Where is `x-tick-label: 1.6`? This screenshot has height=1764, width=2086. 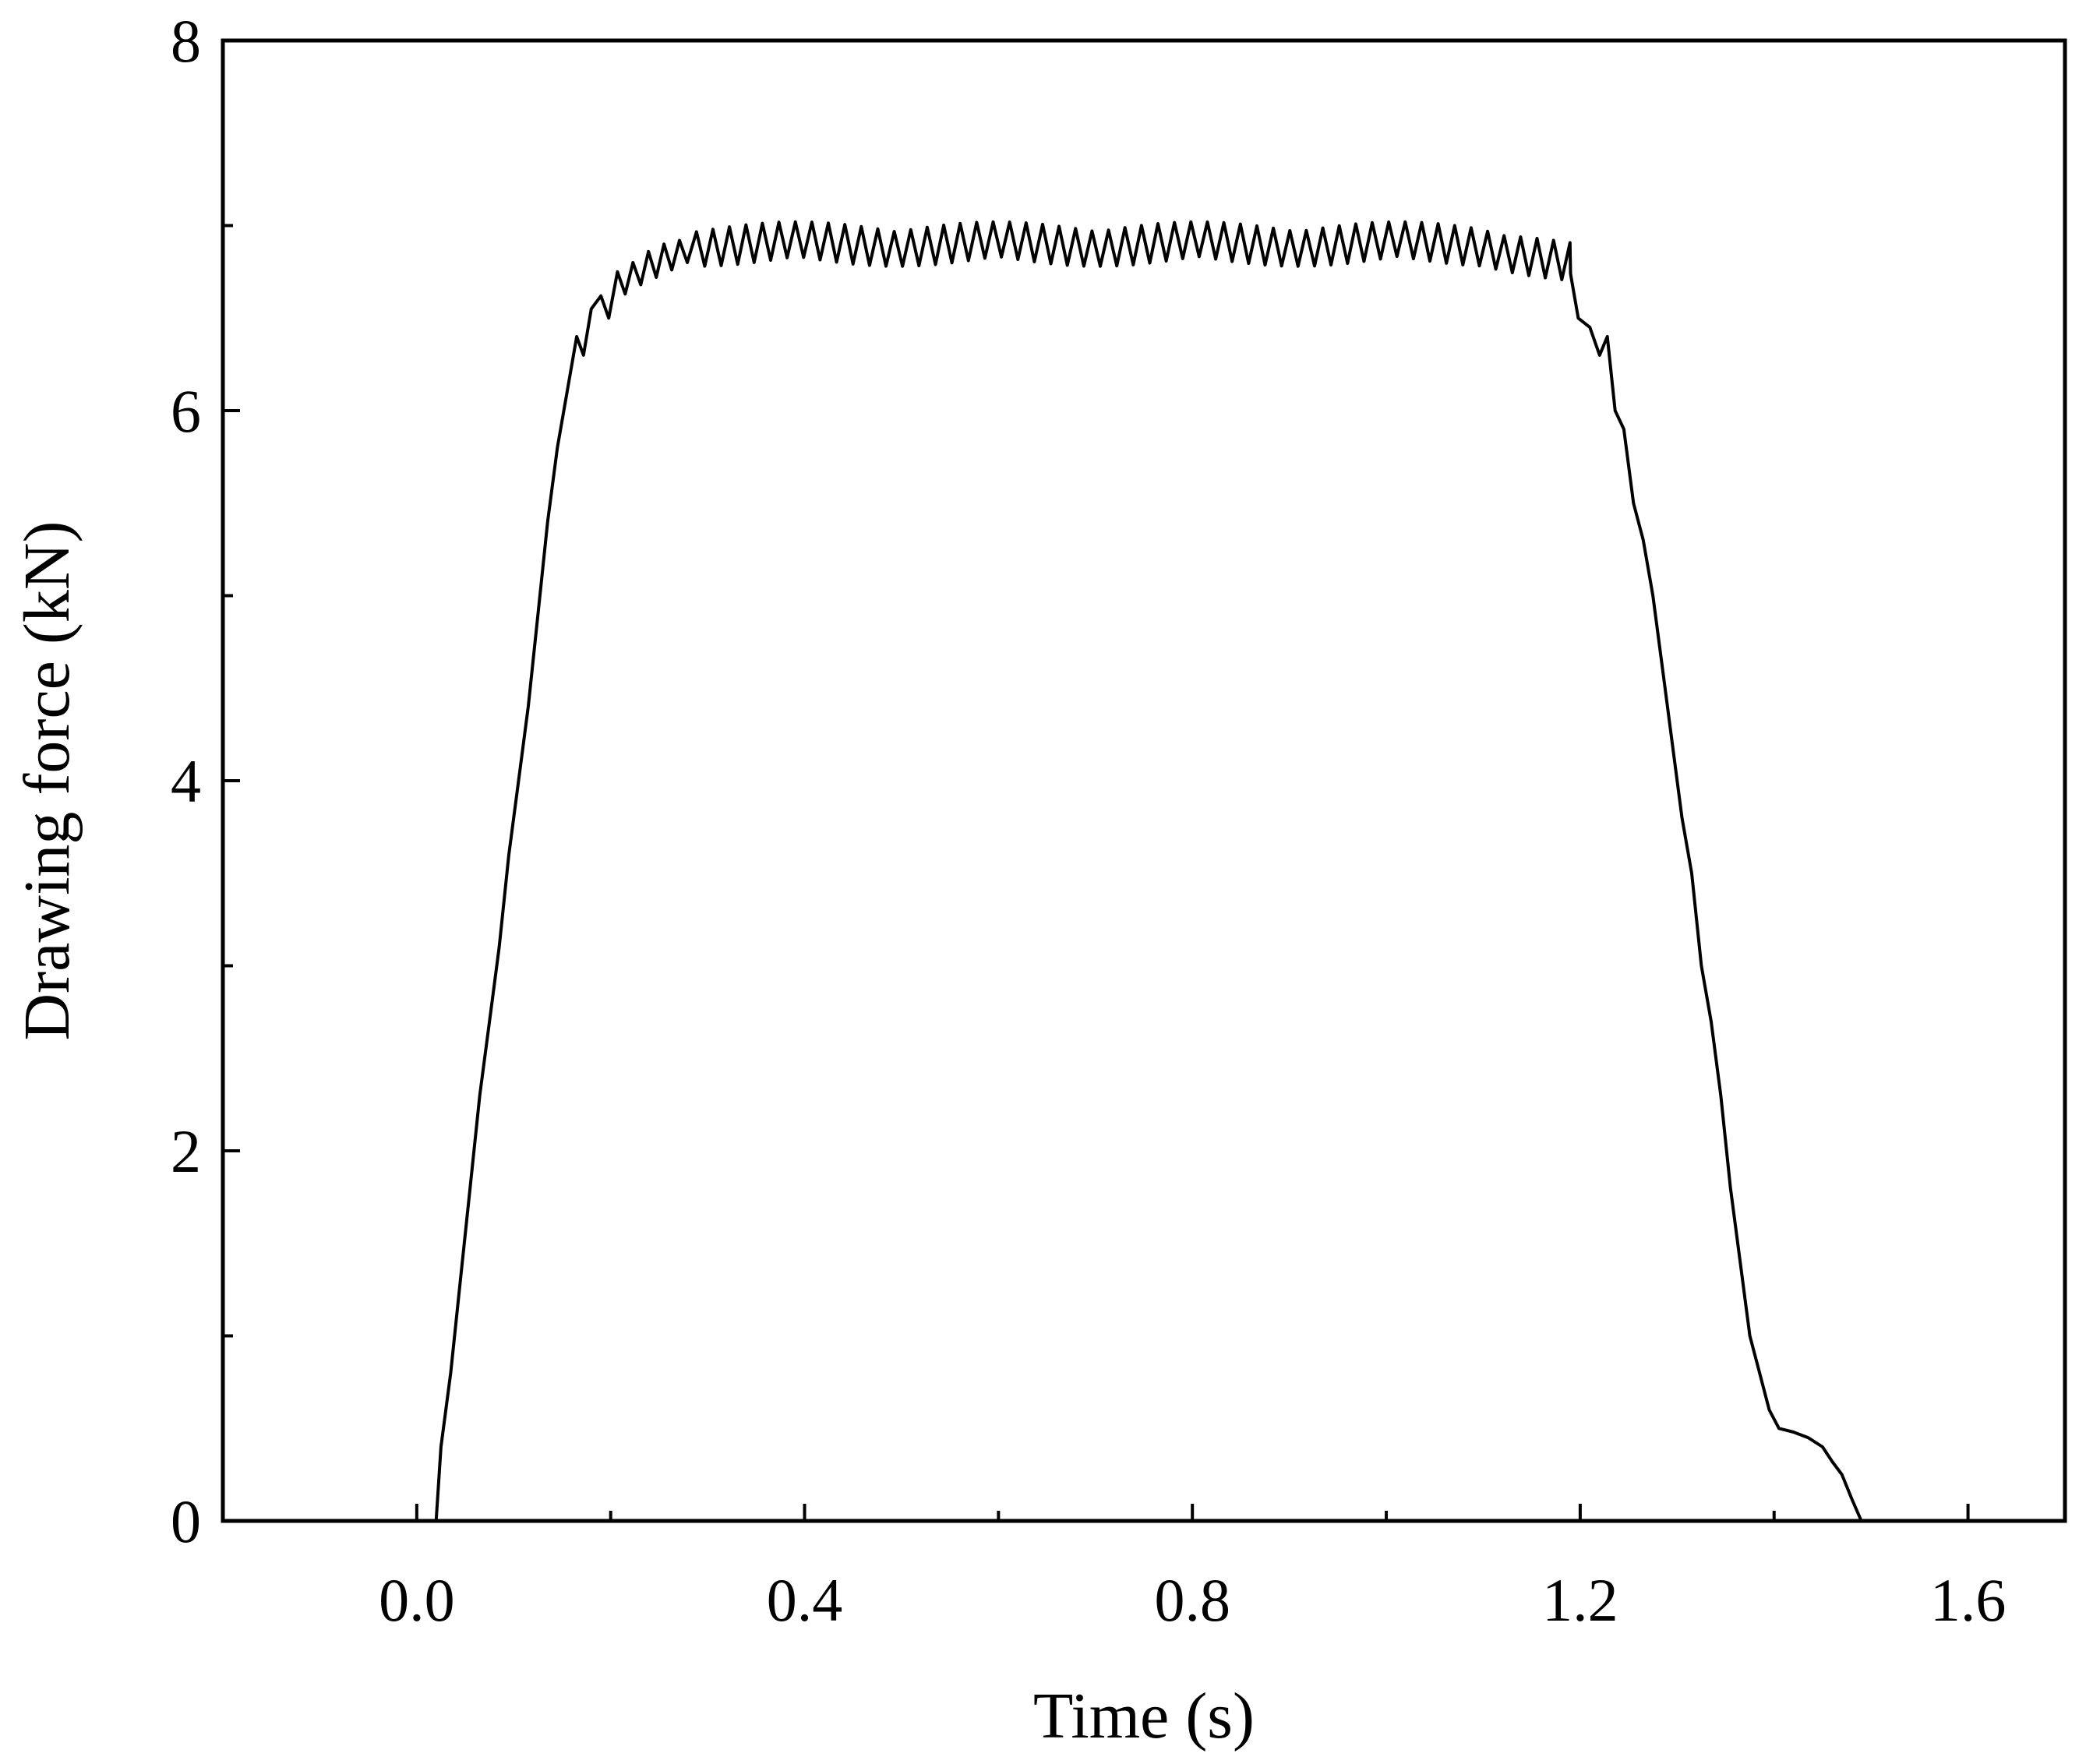 x-tick-label: 1.6 is located at coordinates (1969, 1600).